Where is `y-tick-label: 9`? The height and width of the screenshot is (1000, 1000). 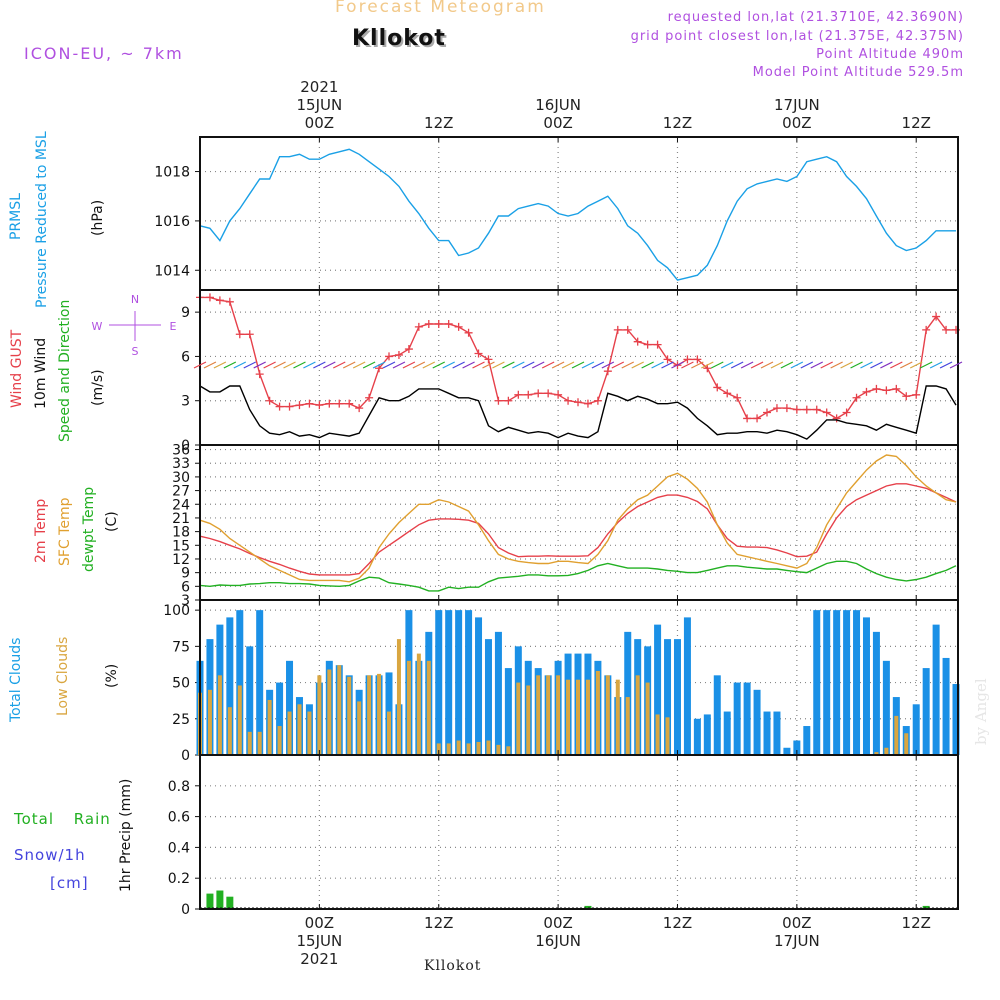
y-tick-label: 9 is located at coordinates (185, 313).